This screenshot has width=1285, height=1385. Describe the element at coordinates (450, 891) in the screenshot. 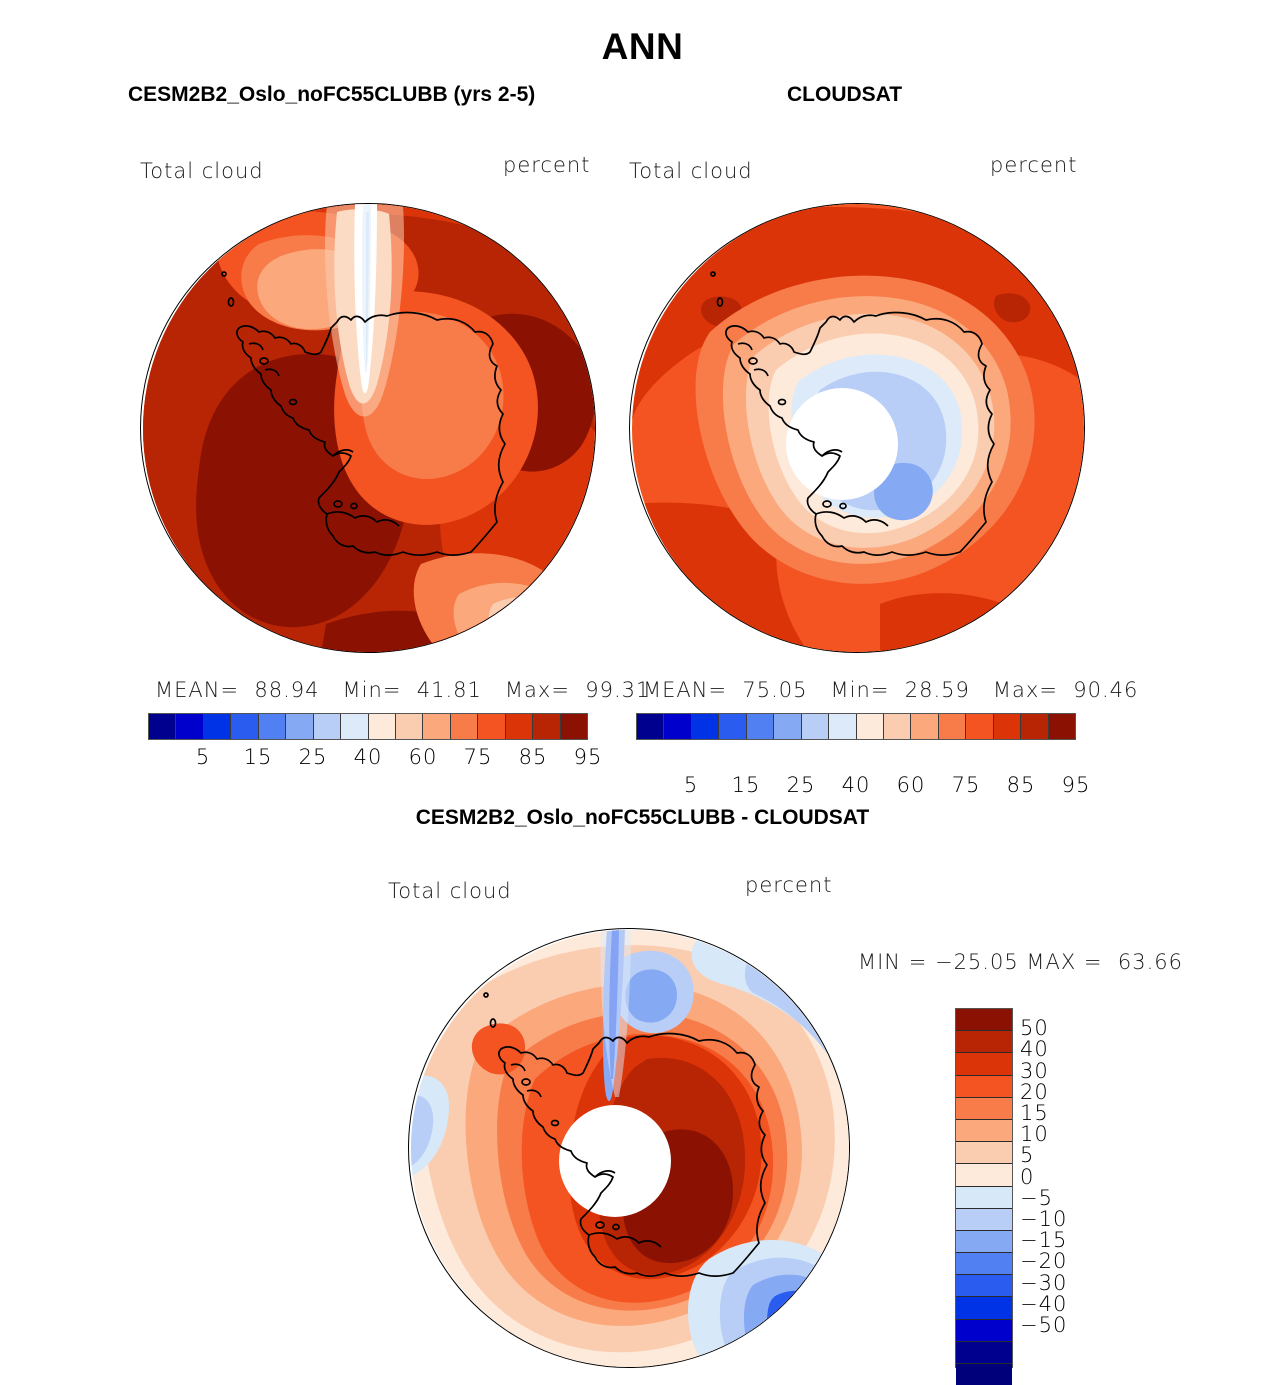

I see `panel-diff-field-label: Total cloud` at that location.